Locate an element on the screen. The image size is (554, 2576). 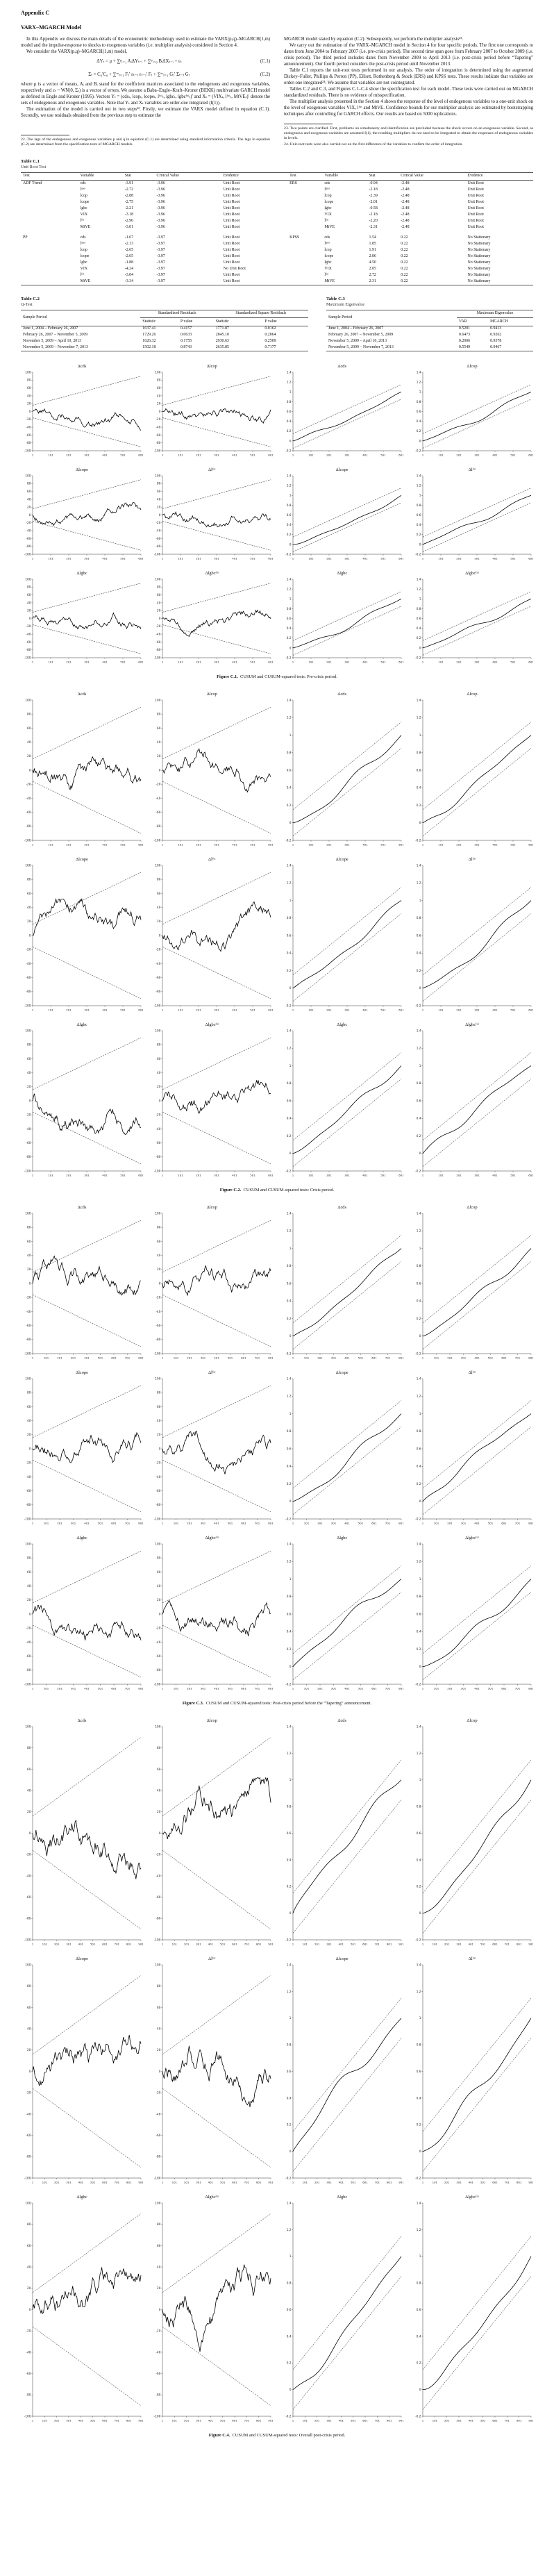
x-tick-label: 1 is located at coordinates (163, 2421).